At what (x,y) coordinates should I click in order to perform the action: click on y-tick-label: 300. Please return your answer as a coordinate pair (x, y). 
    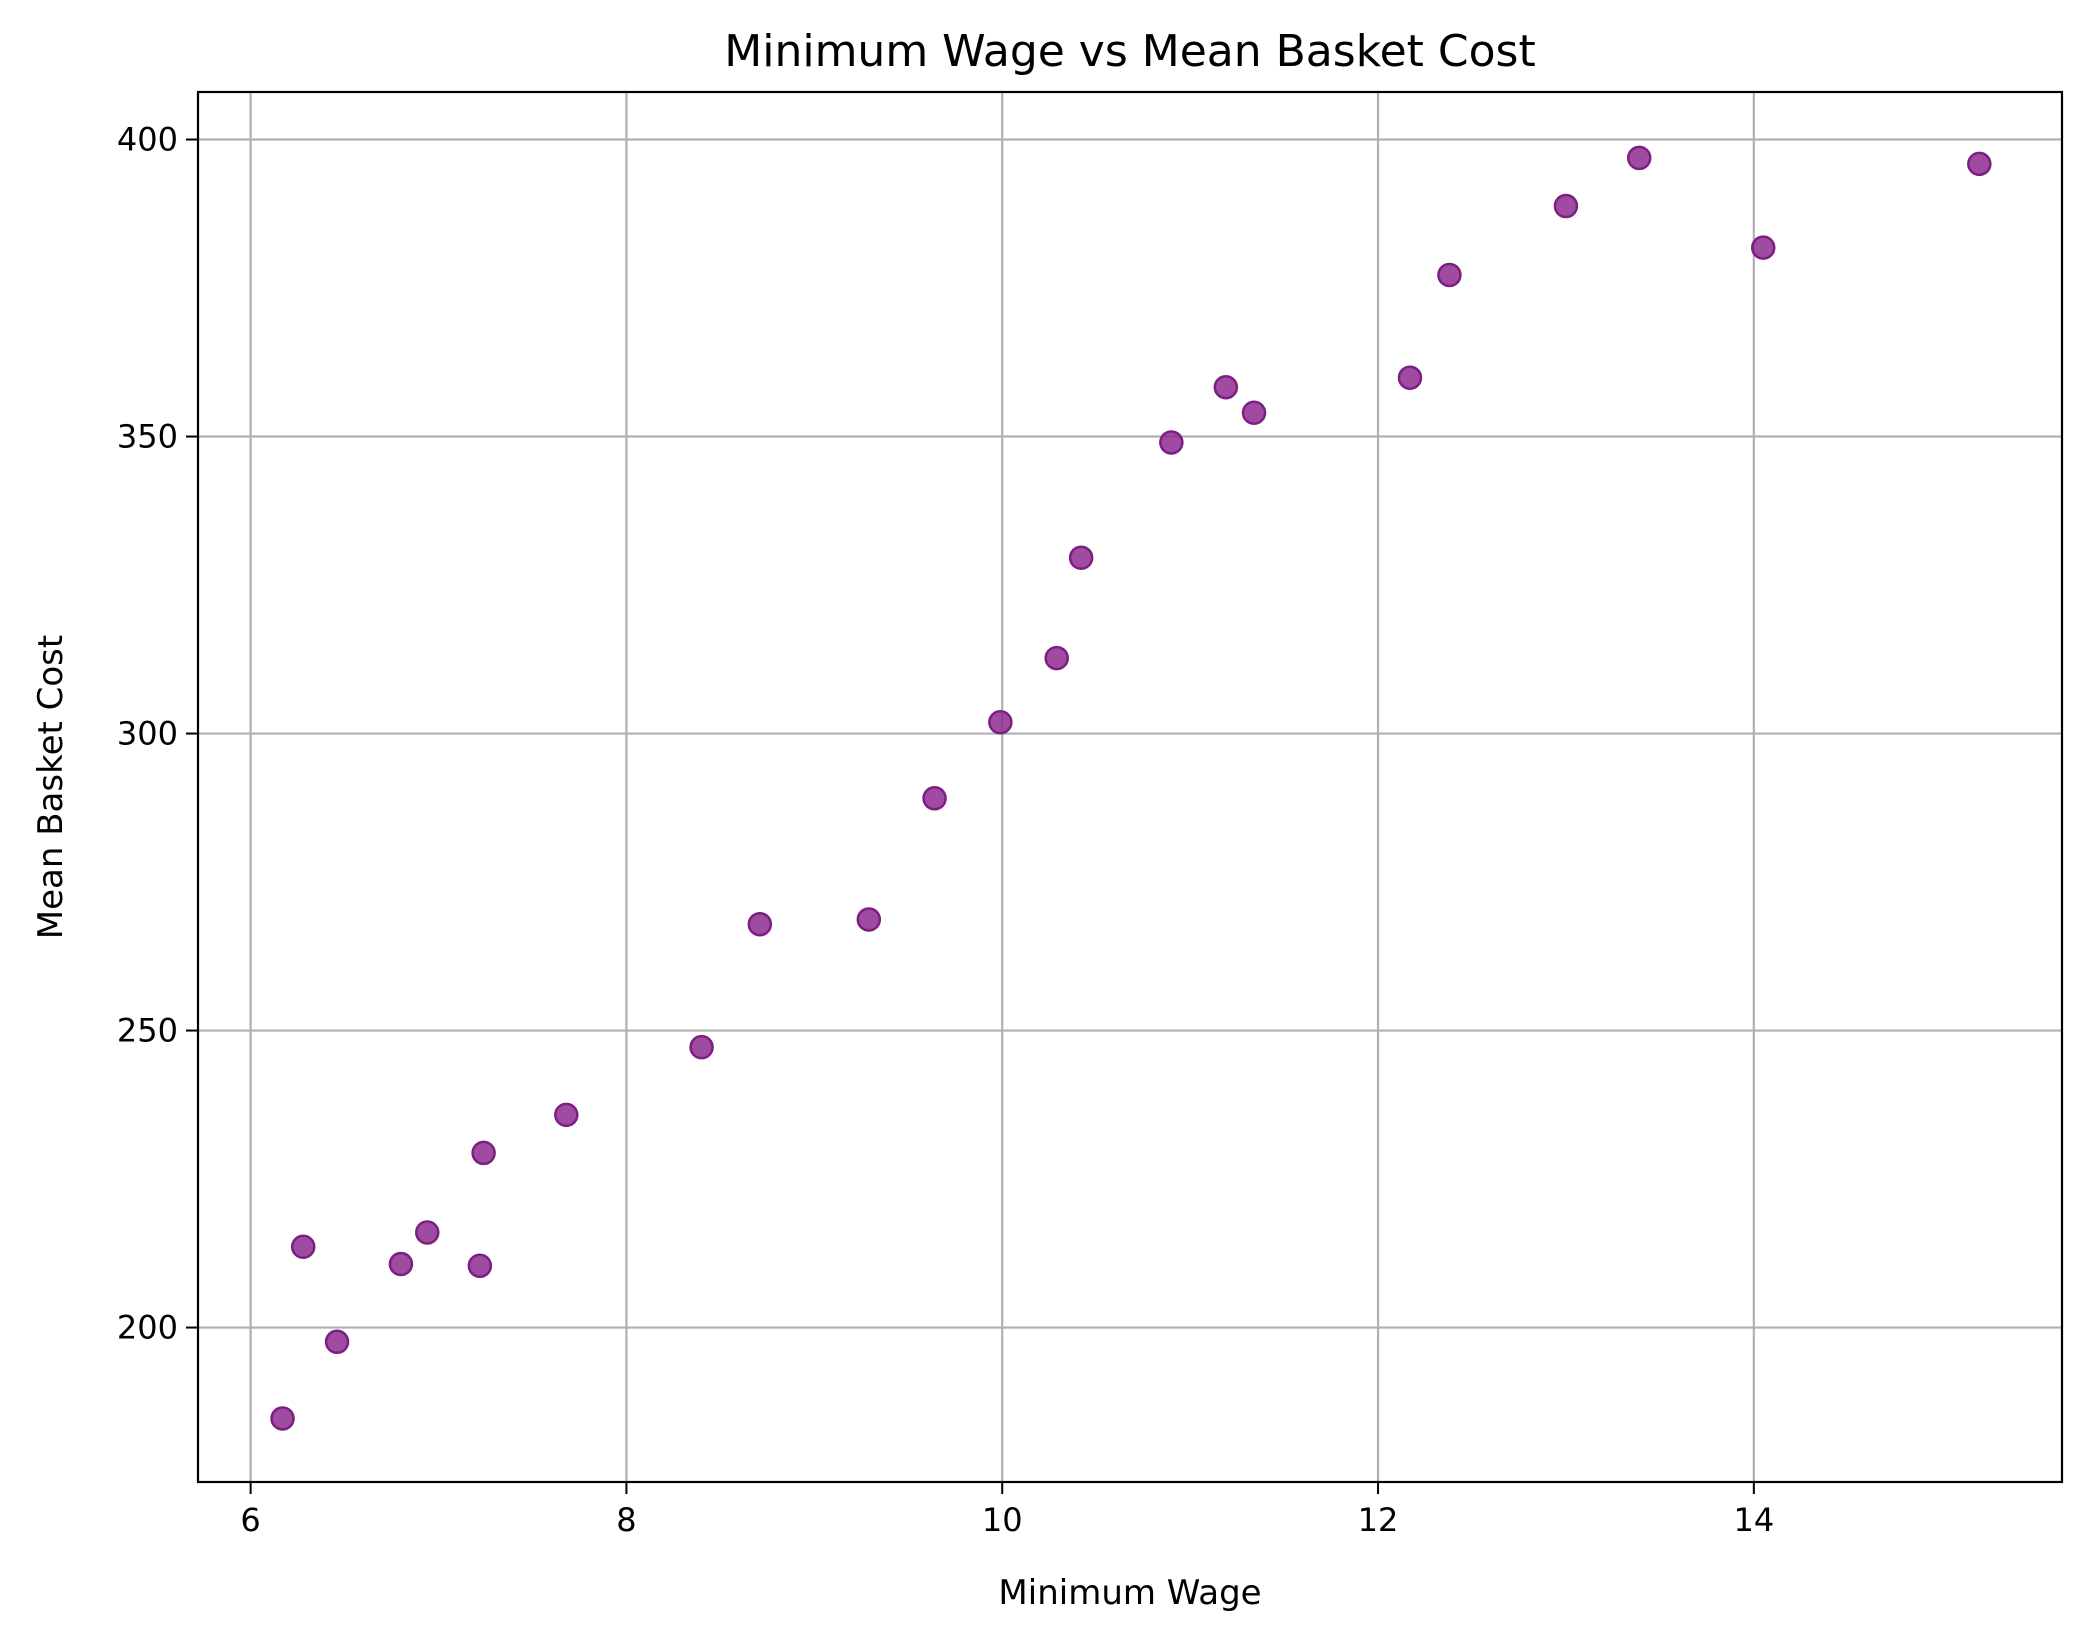
    Looking at the image, I should click on (147, 734).